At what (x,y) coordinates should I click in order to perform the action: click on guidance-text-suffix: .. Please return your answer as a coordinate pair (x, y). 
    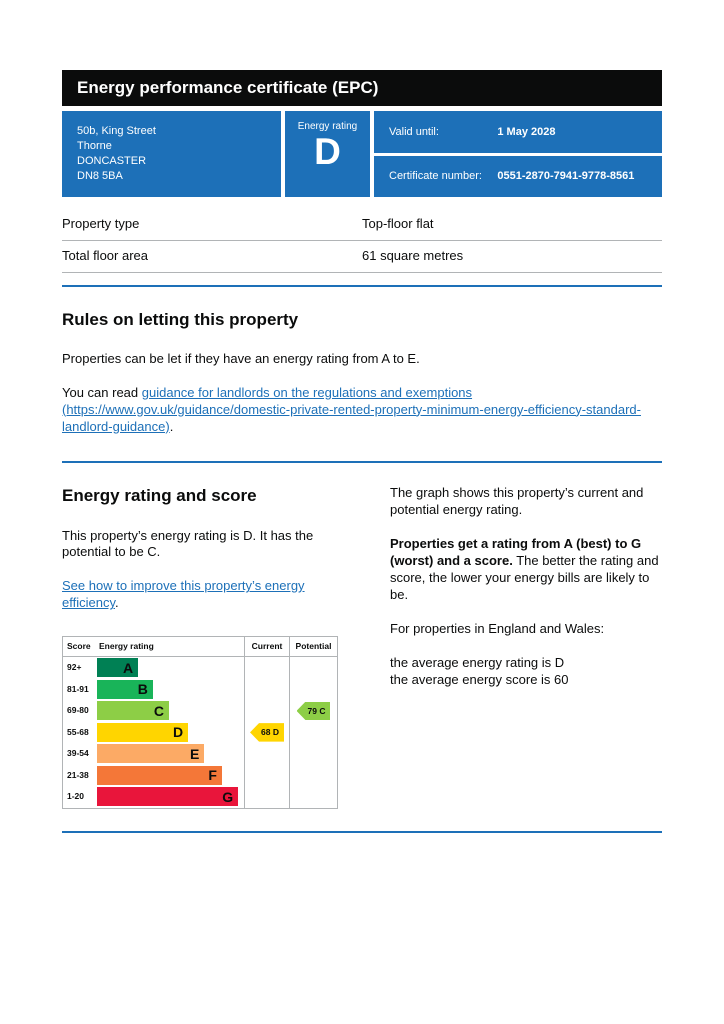
    Looking at the image, I should click on (171, 426).